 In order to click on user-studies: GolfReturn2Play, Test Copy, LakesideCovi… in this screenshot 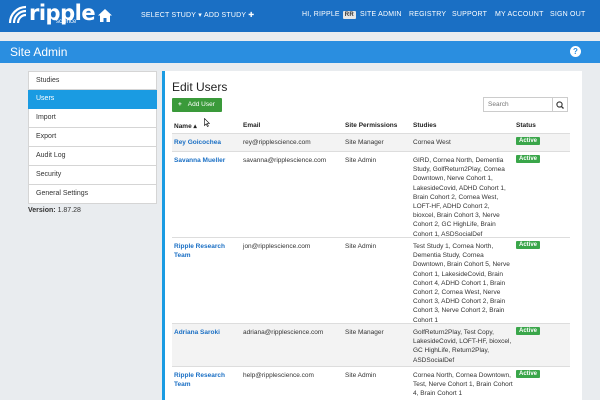, I will do `click(462, 346)`.